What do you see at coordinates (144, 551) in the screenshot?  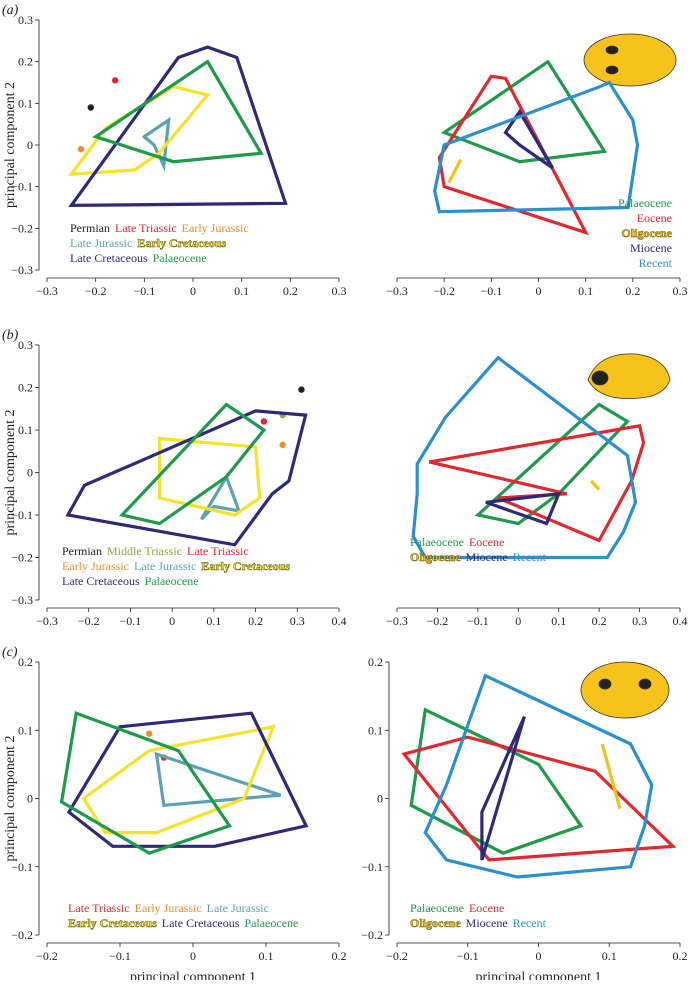 I see `legend-entry: Middle Triassic` at bounding box center [144, 551].